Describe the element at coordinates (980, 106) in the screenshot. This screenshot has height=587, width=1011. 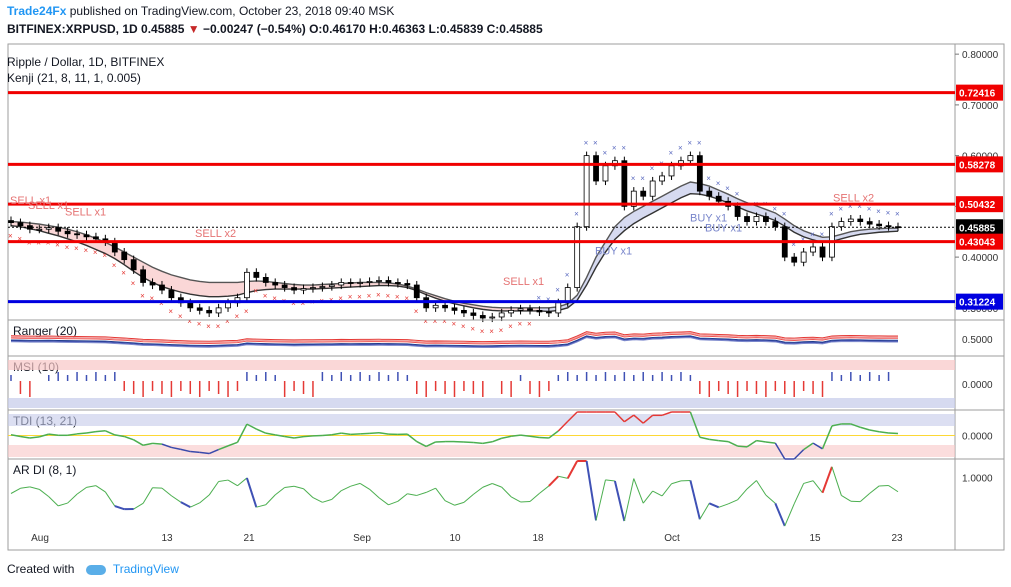
I see `price-tick-label: 0.70000` at that location.